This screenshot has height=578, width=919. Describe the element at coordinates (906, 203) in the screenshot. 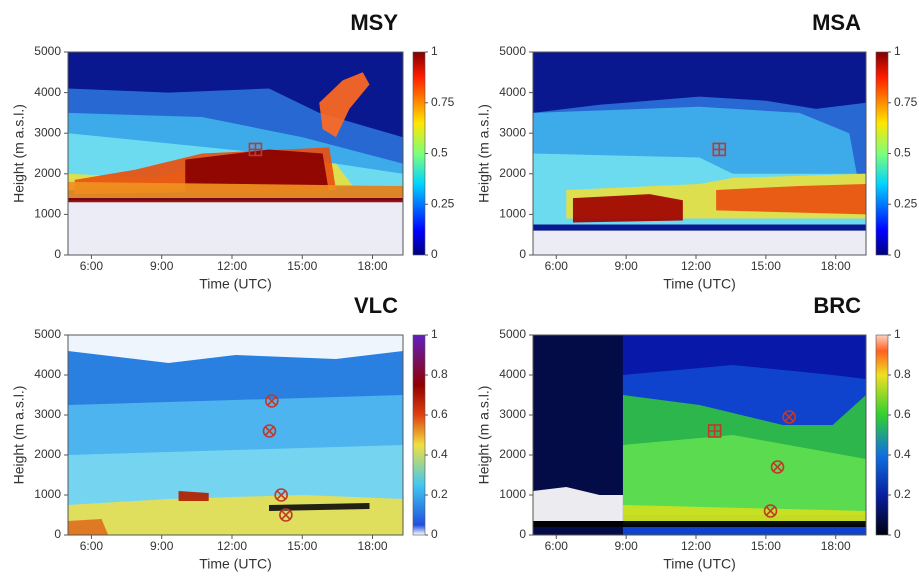

I see `colorbar-tick-label: 0.25` at that location.